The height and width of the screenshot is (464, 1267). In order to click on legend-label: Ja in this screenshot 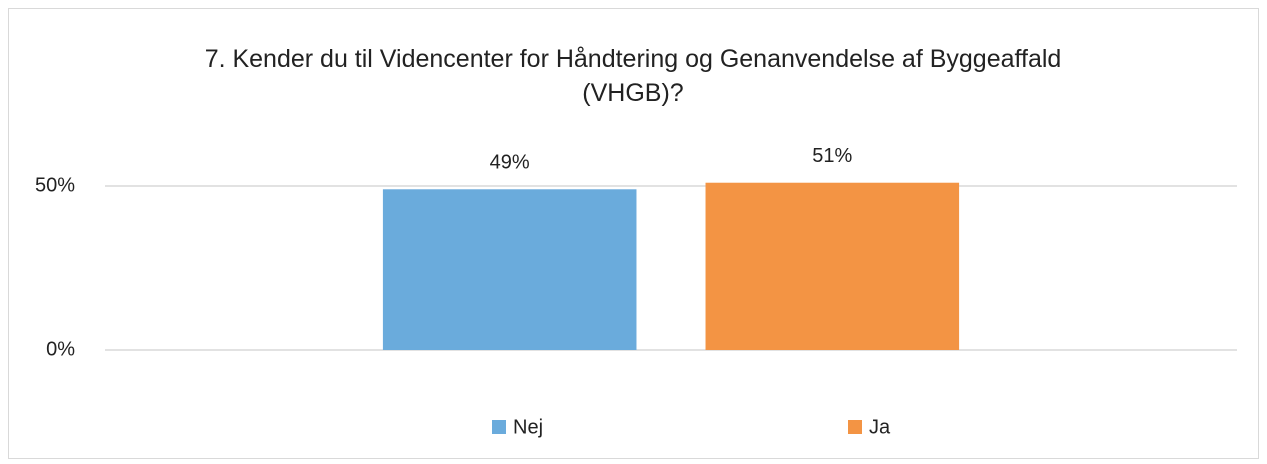, I will do `click(880, 427)`.